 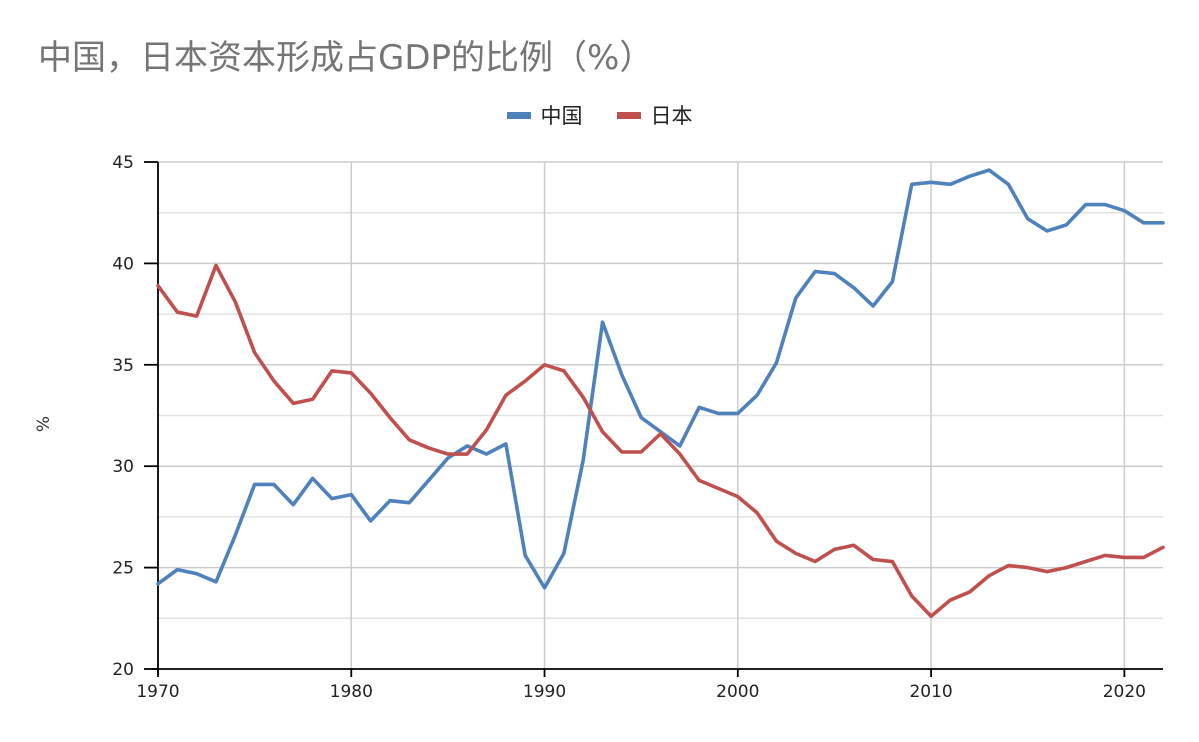 I want to click on x-tick-label: 2020, so click(x=1124, y=692).